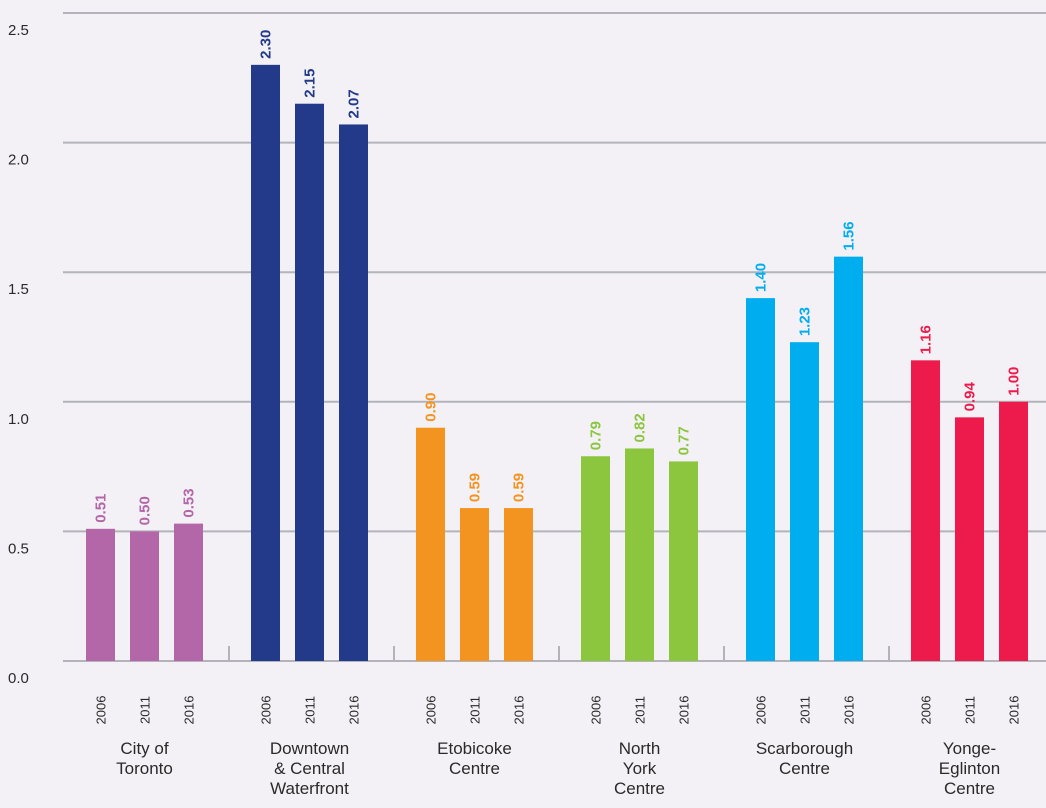  What do you see at coordinates (969, 768) in the screenshot?
I see `category-label: Eglinton` at bounding box center [969, 768].